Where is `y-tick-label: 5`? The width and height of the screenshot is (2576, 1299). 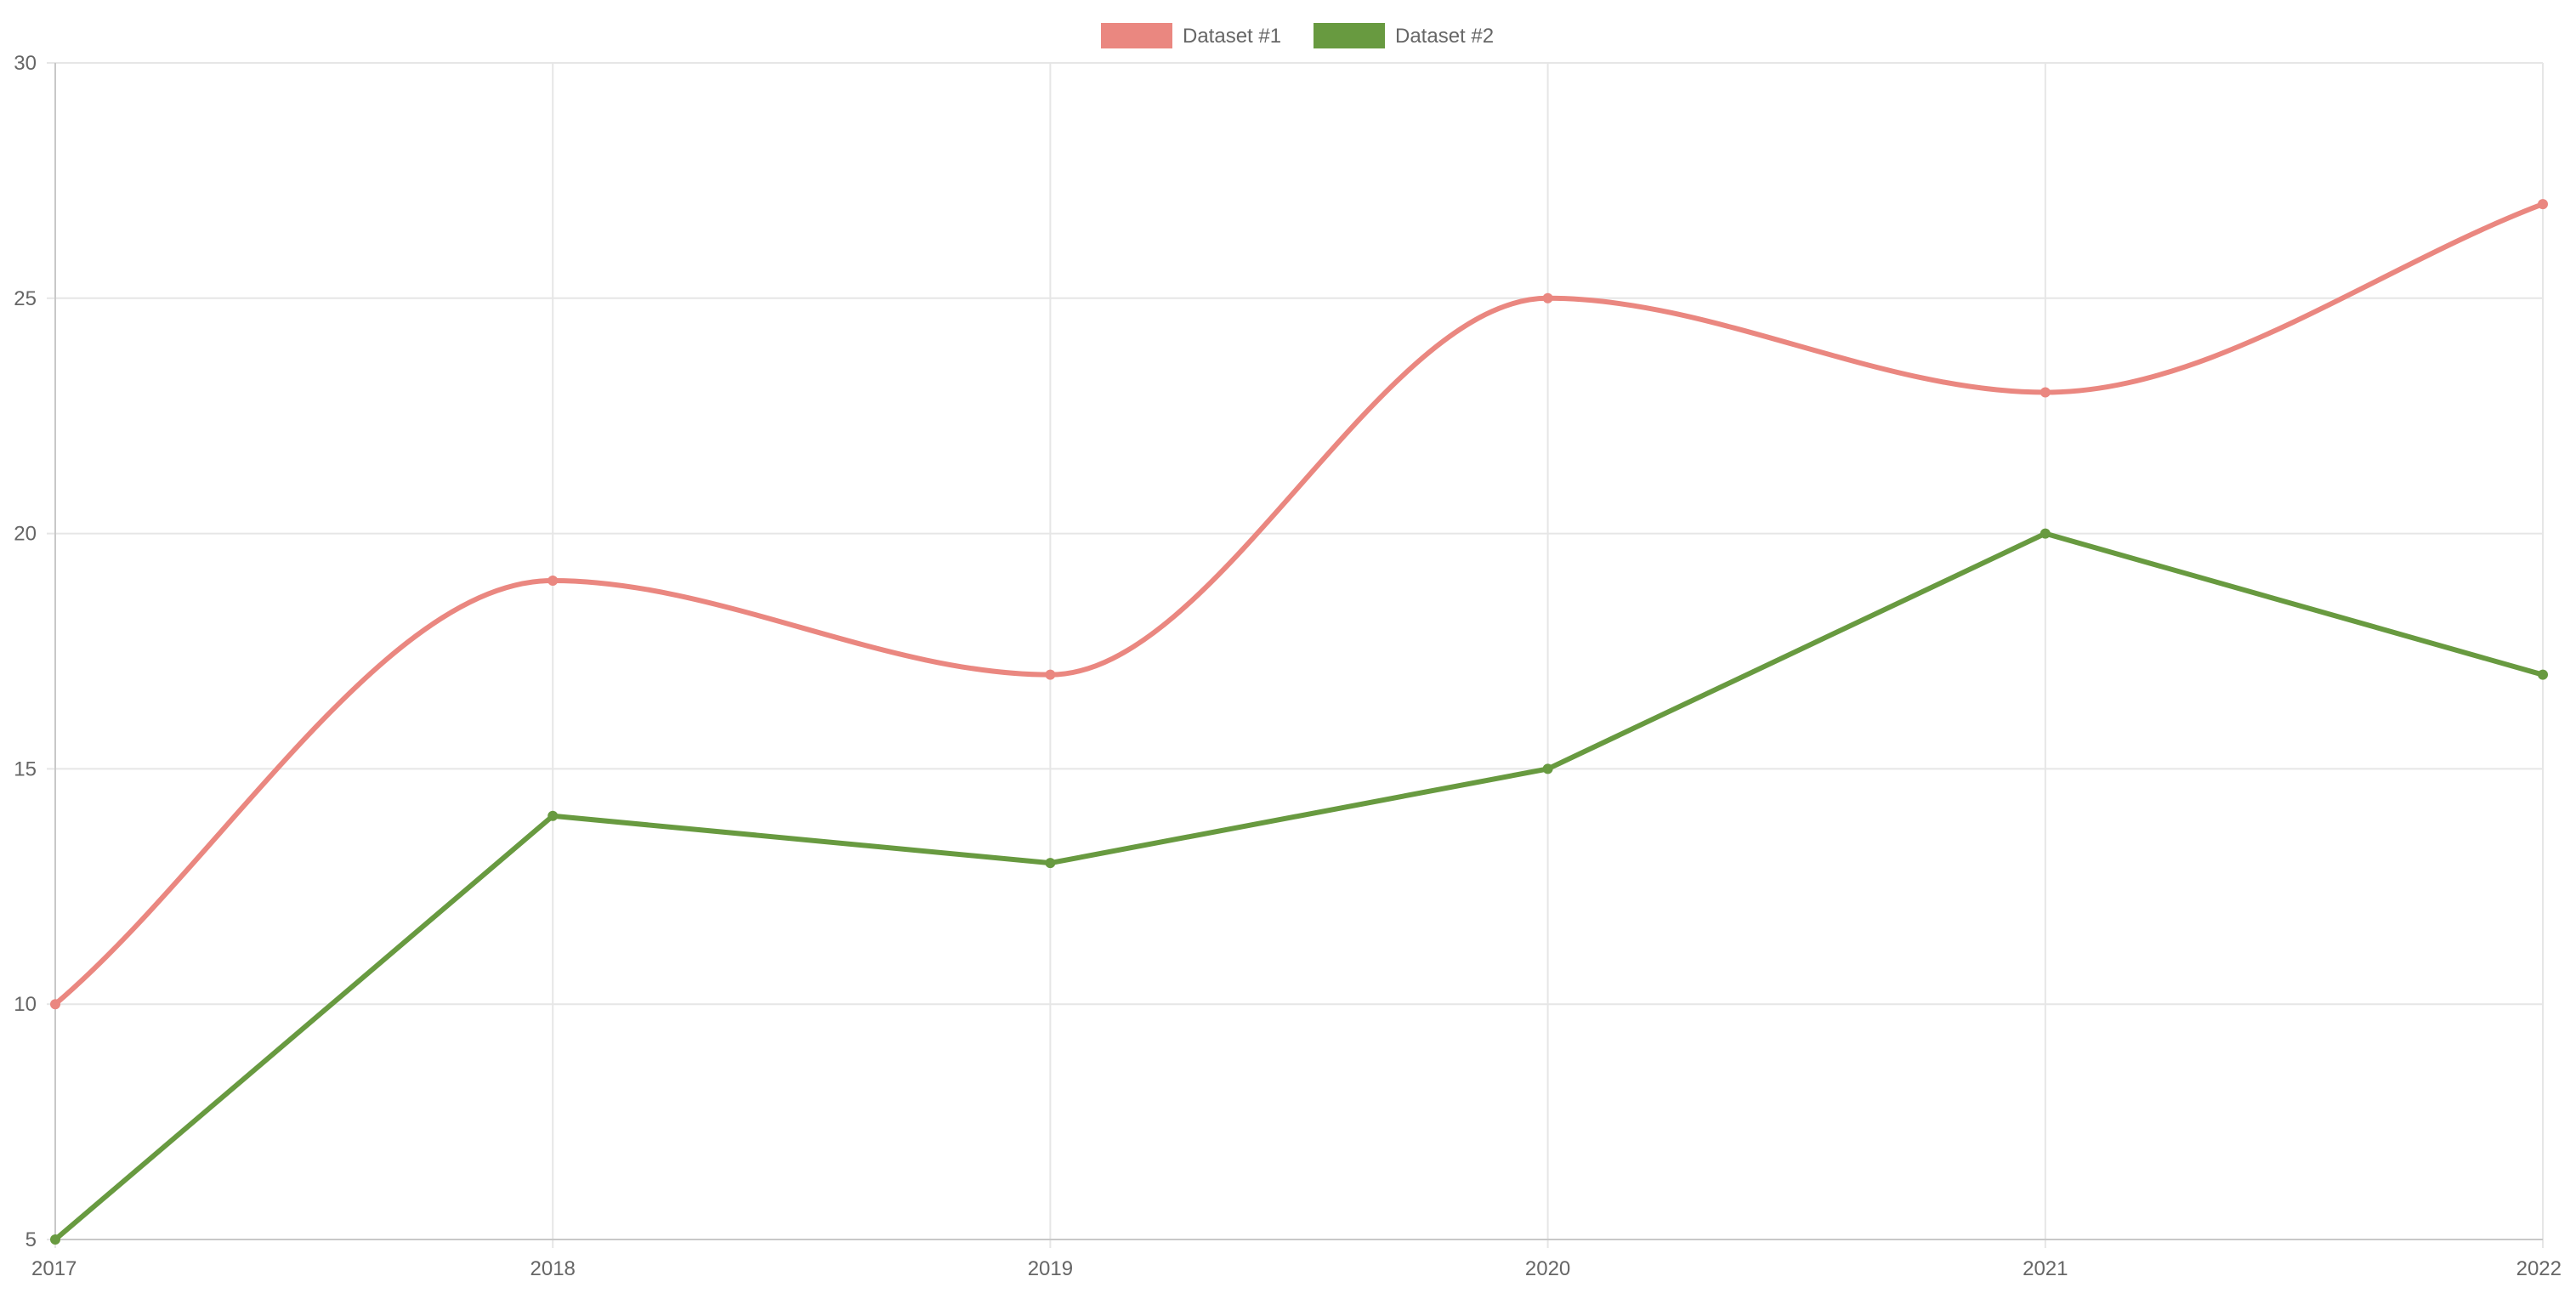
y-tick-label: 5 is located at coordinates (32, 1239).